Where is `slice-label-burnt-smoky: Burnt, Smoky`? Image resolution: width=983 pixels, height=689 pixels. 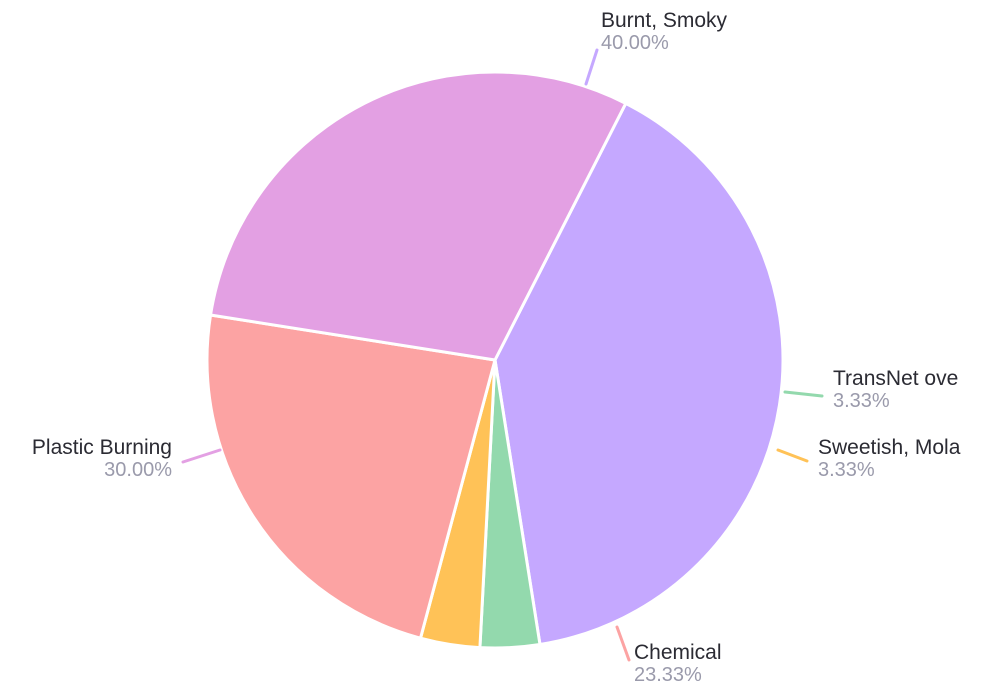 slice-label-burnt-smoky: Burnt, Smoky is located at coordinates (664, 20).